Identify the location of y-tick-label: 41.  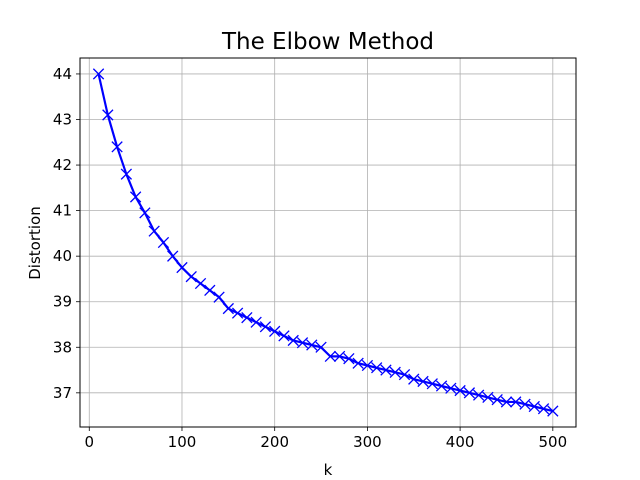
(62, 211).